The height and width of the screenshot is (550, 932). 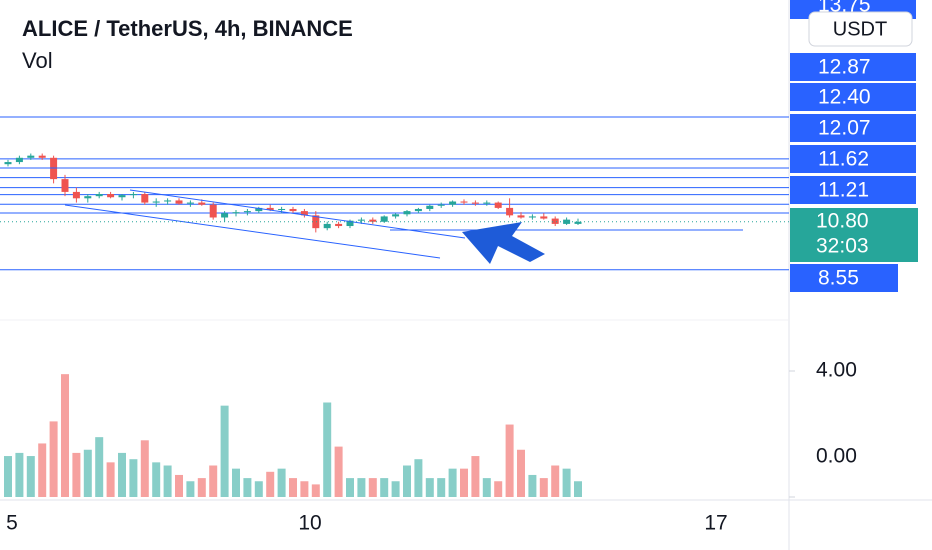 What do you see at coordinates (843, 190) in the screenshot?
I see `price-tag-label: 11.21` at bounding box center [843, 190].